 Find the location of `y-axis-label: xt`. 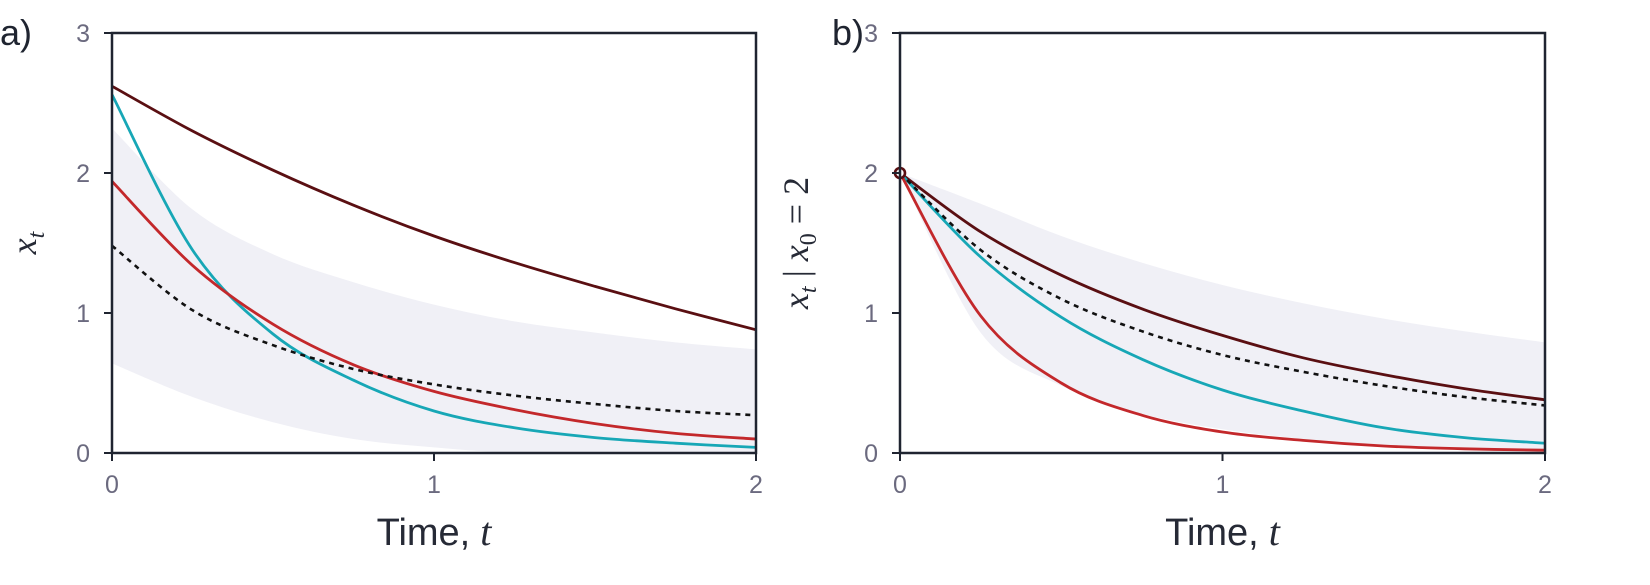

y-axis-label: xt is located at coordinates (27, 242).